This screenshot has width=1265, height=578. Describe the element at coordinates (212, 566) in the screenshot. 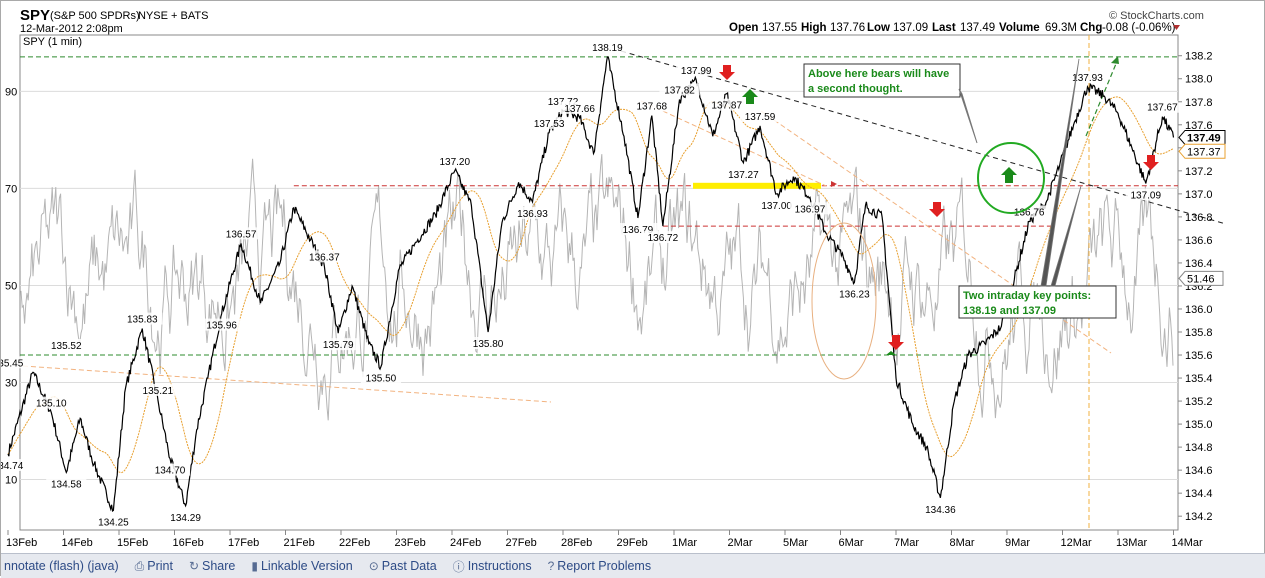

I see `footer-link: ↻ Share` at that location.